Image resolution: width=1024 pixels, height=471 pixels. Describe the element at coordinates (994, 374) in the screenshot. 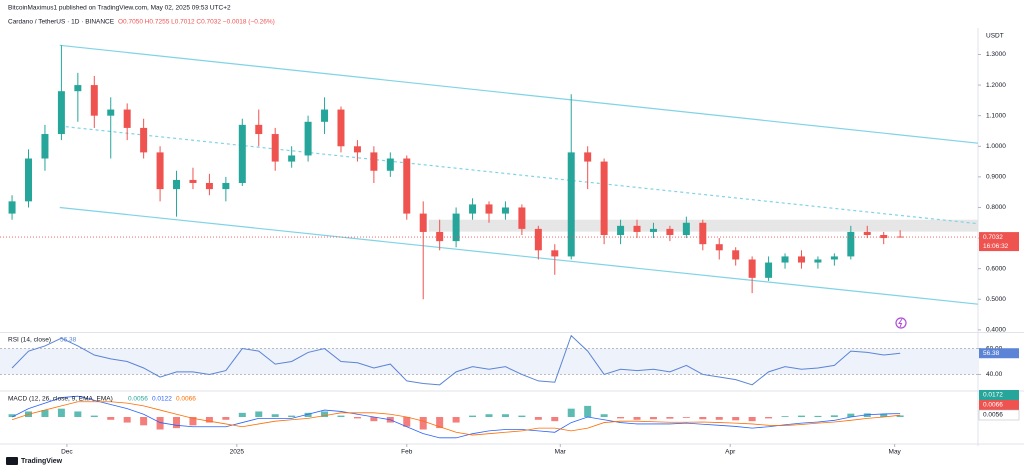

I see `y-tick-label: 40.00` at that location.